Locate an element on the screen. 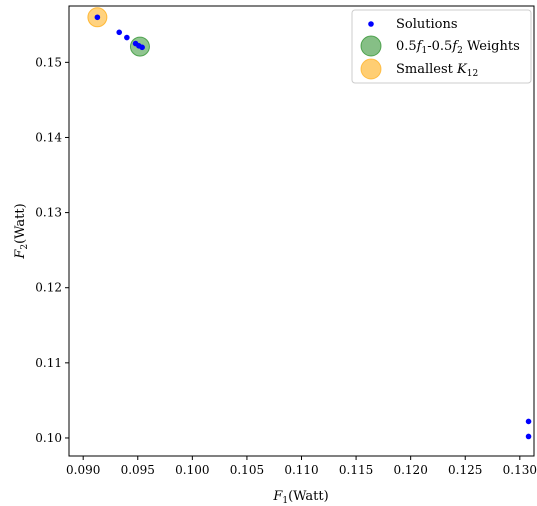  legend-marker-smallest is located at coordinates (371, 69).